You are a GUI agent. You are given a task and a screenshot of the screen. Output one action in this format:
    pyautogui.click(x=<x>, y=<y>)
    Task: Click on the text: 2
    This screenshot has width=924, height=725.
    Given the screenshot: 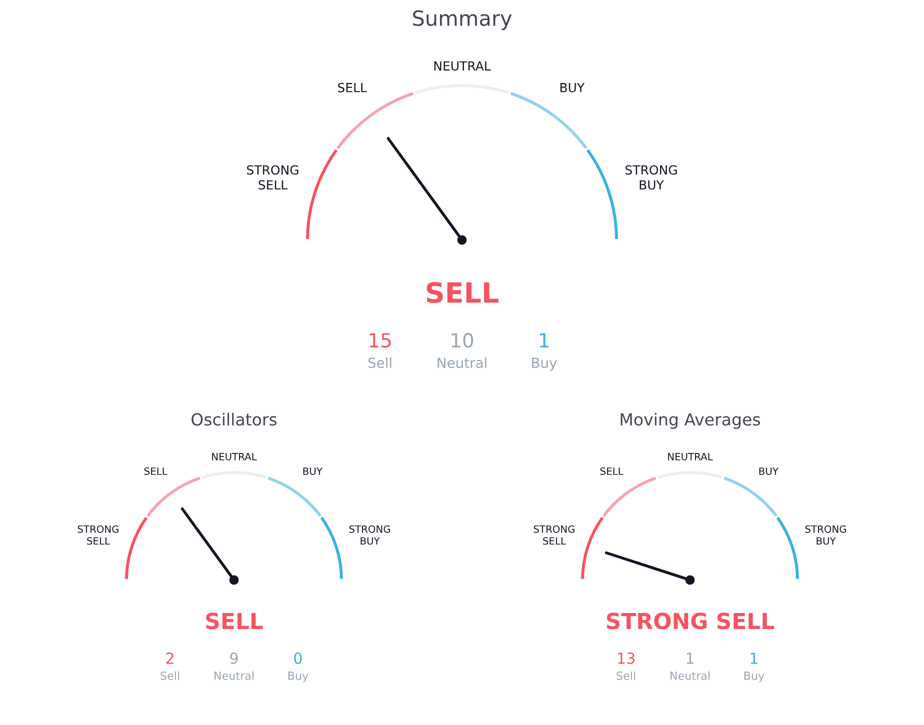 What is the action you would take?
    pyautogui.click(x=170, y=658)
    